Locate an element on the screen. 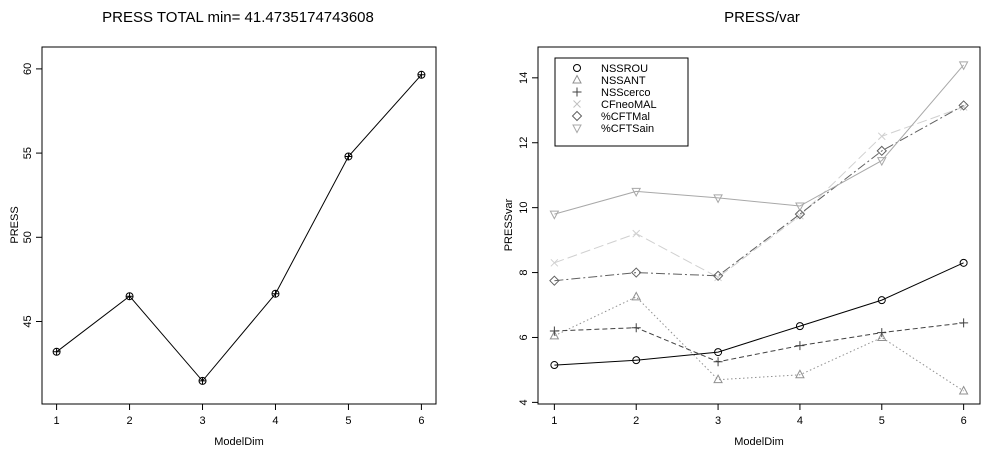 This screenshot has width=1003, height=454. series-nssant is located at coordinates (759, 343).